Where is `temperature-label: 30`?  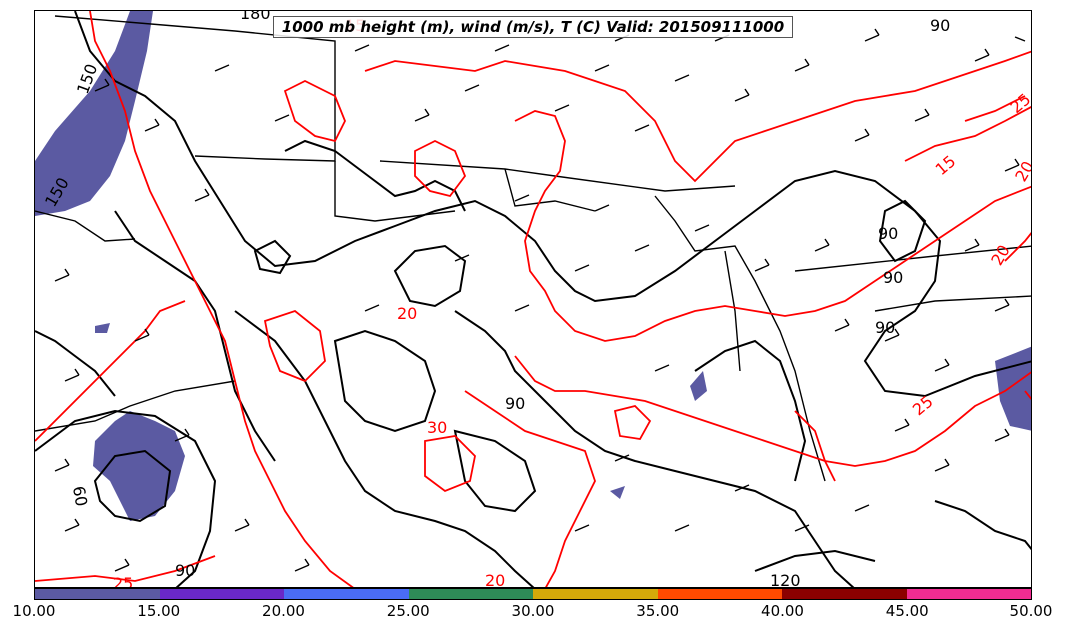 temperature-label: 30 is located at coordinates (437, 427).